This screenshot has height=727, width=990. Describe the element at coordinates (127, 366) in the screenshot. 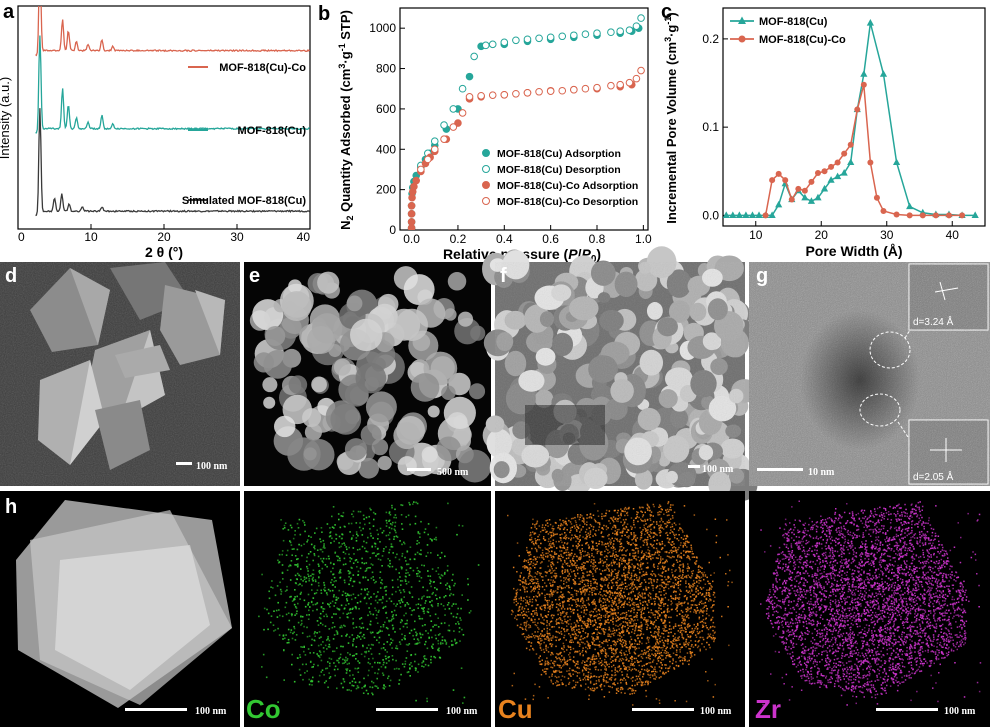

I see `octahedral-crystals` at that location.